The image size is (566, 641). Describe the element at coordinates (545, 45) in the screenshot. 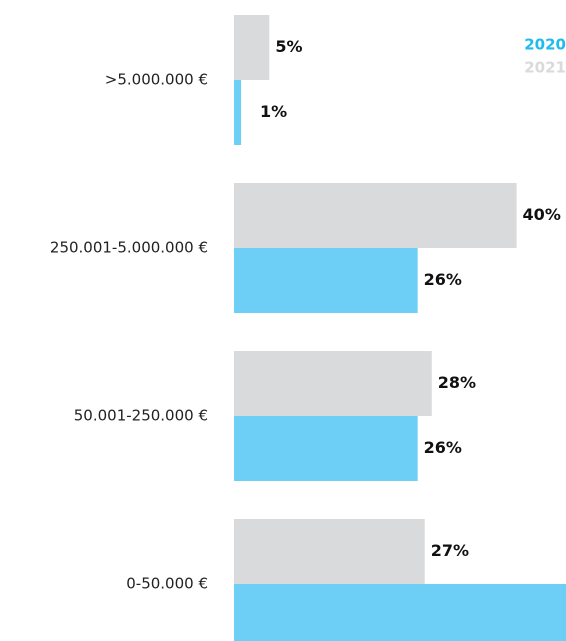

I see `legend-entry: 2020` at that location.